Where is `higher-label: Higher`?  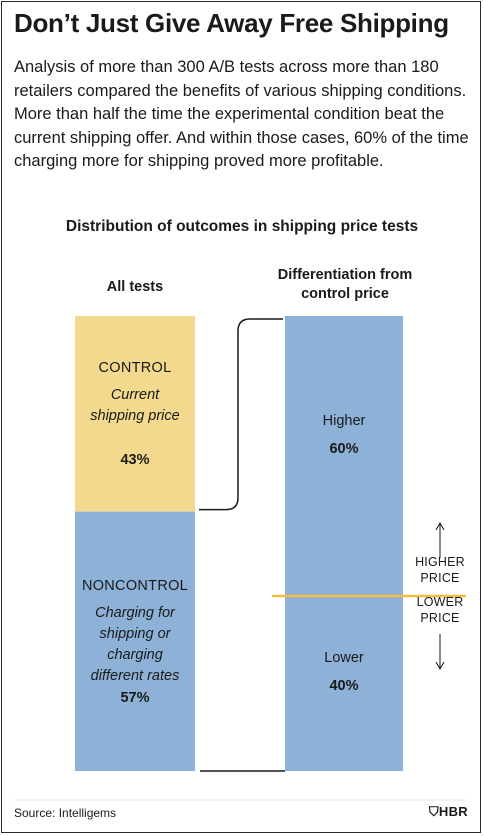
higher-label: Higher is located at coordinates (344, 421).